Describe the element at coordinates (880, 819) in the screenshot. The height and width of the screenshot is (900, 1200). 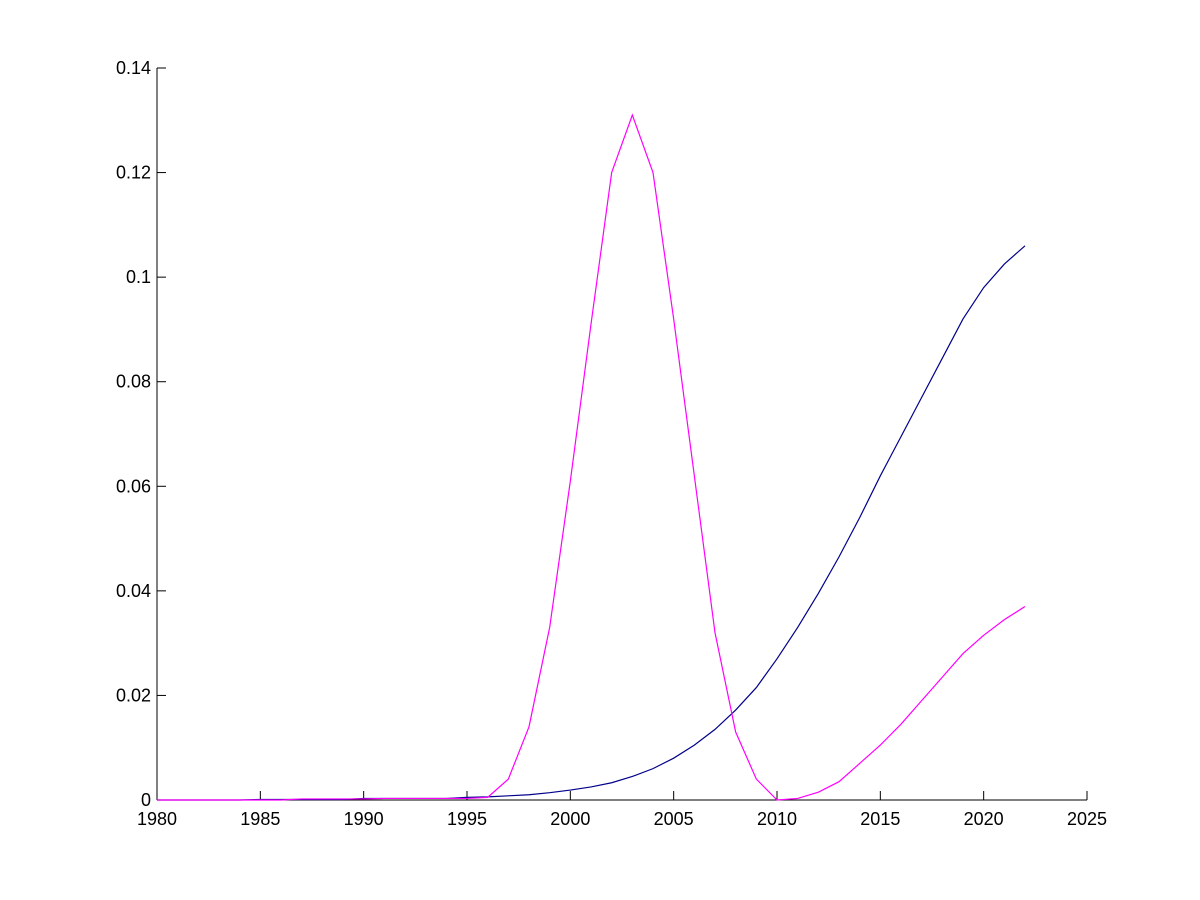
I see `x-tick-label: 2015` at that location.